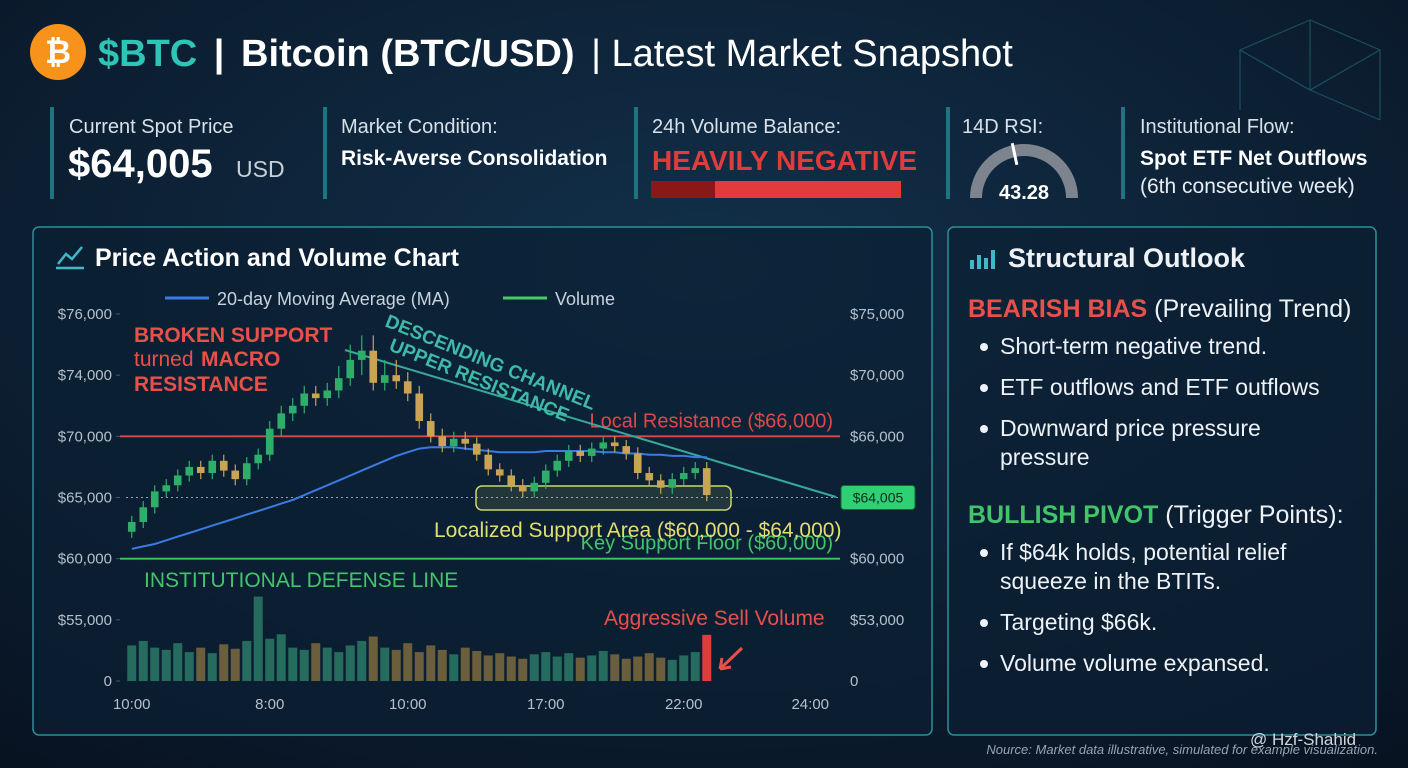 Image resolution: width=1408 pixels, height=768 pixels. I want to click on x-tick-label: 8:00, so click(269, 704).